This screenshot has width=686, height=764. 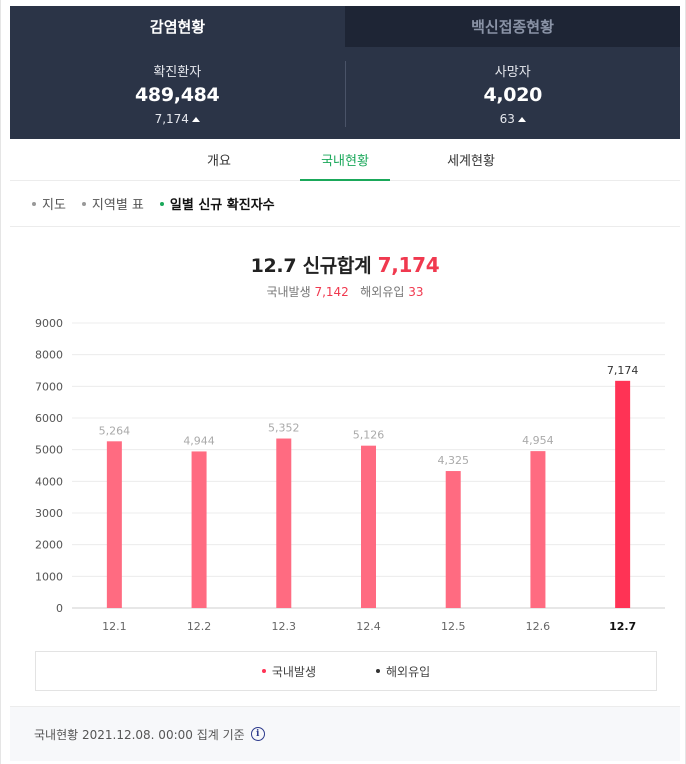 I want to click on deaths-stat: 사망자 4,020 63, so click(x=513, y=93).